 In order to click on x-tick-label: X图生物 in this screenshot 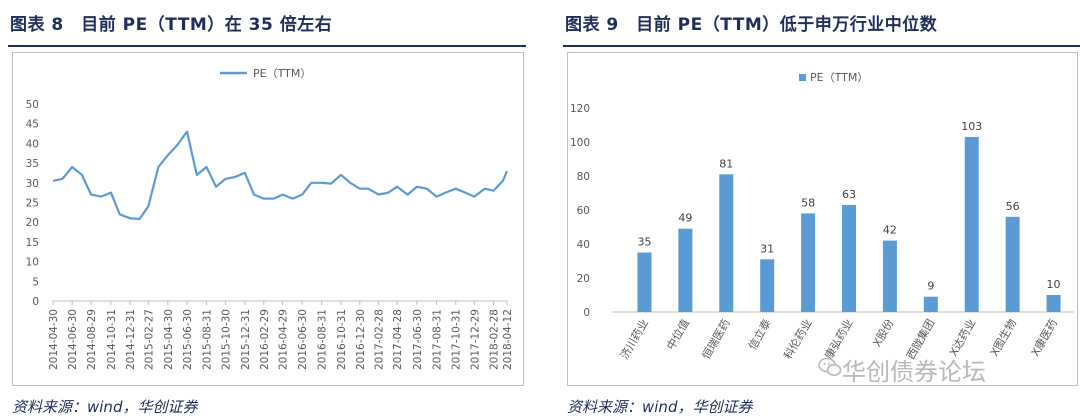, I will do `click(1003, 338)`.